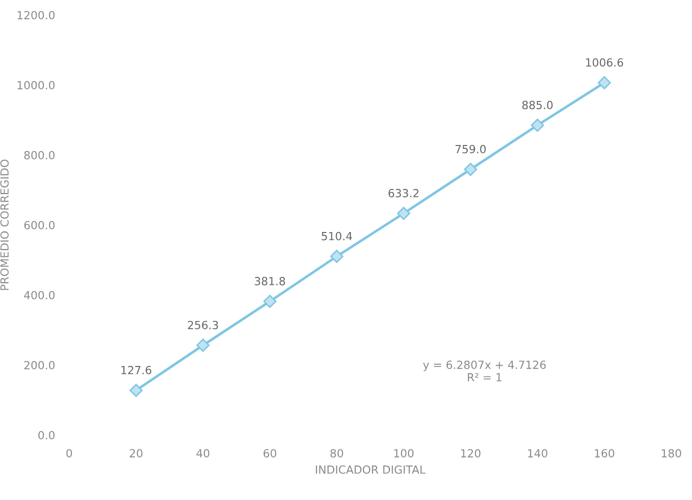  I want to click on x-tick-label: 120, so click(470, 453).